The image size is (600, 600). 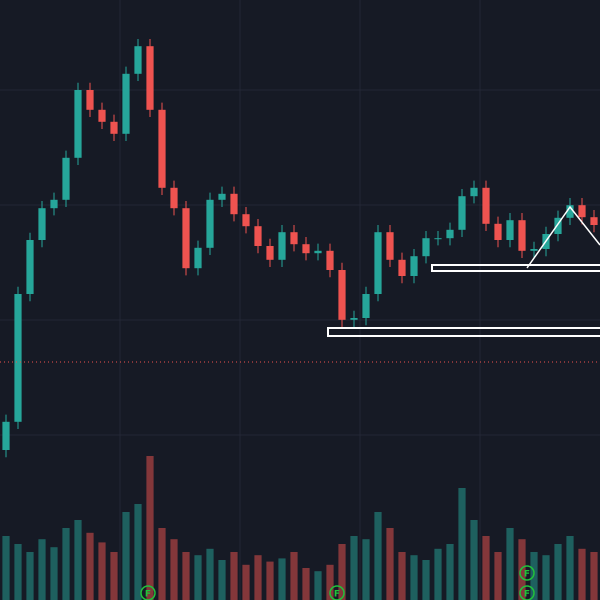 I want to click on support-zone, so click(x=515, y=268).